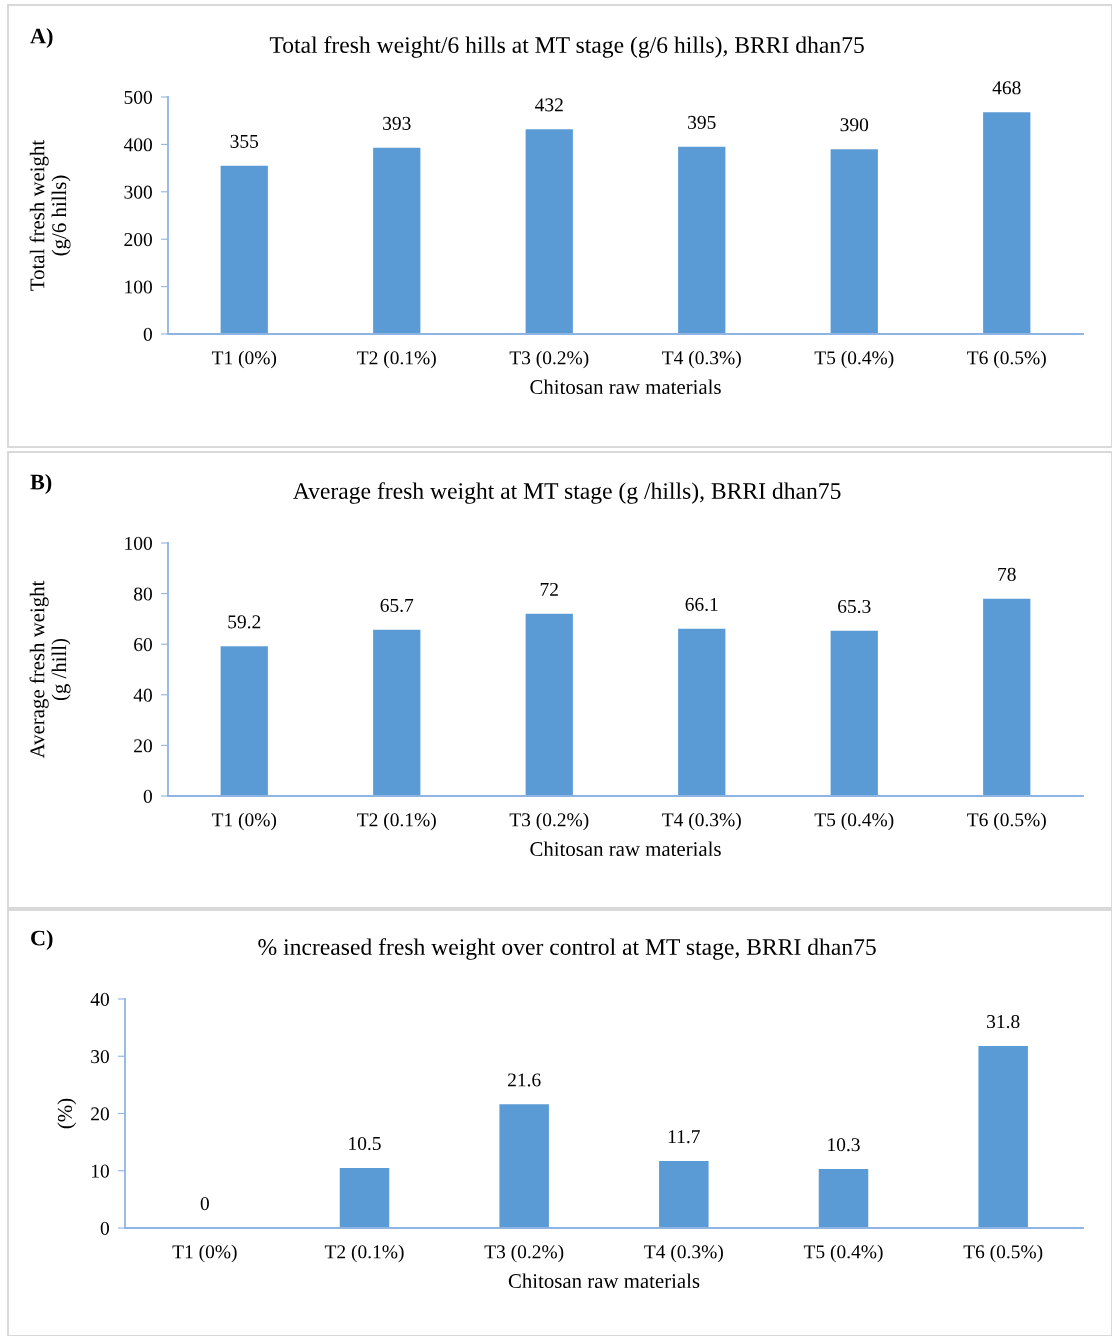  I want to click on y-tick-label: 200, so click(138, 240).